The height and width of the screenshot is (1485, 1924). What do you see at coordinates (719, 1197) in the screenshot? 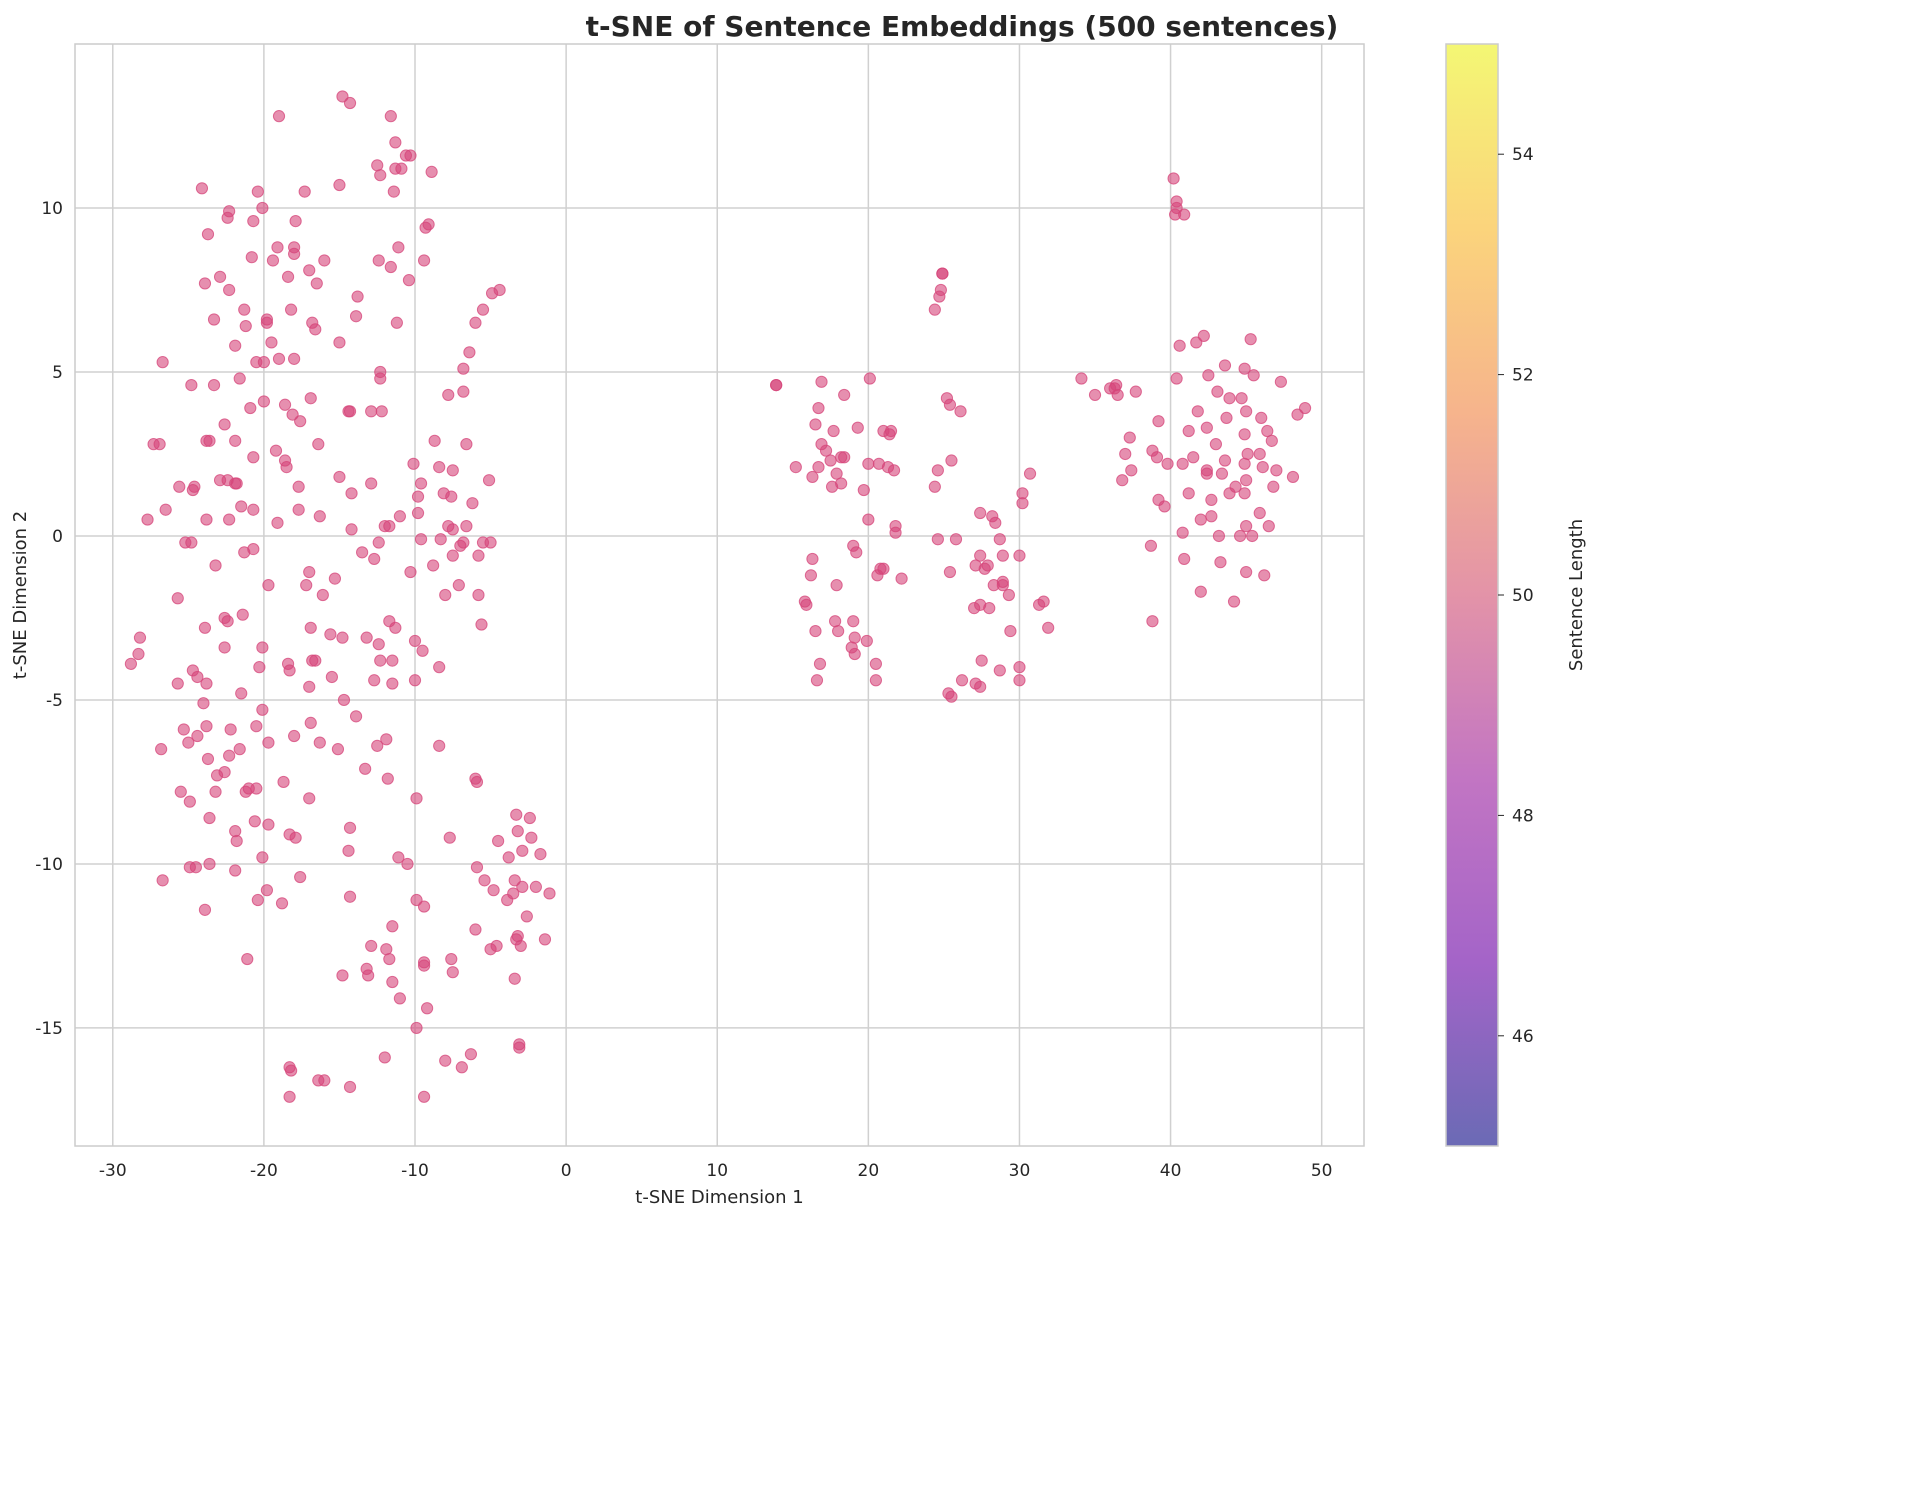
I see `x-axis-label: t-SNE Dimension 1` at bounding box center [719, 1197].